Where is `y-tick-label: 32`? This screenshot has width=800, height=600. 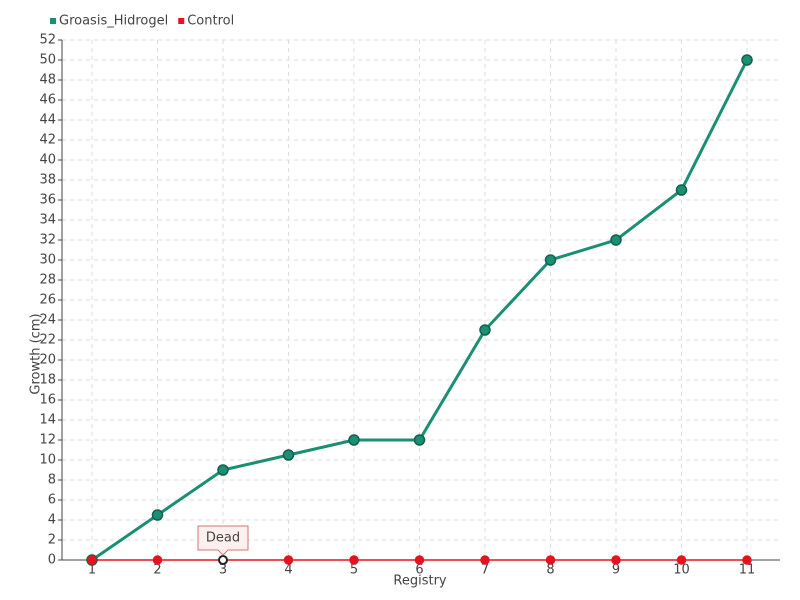 y-tick-label: 32 is located at coordinates (47, 240).